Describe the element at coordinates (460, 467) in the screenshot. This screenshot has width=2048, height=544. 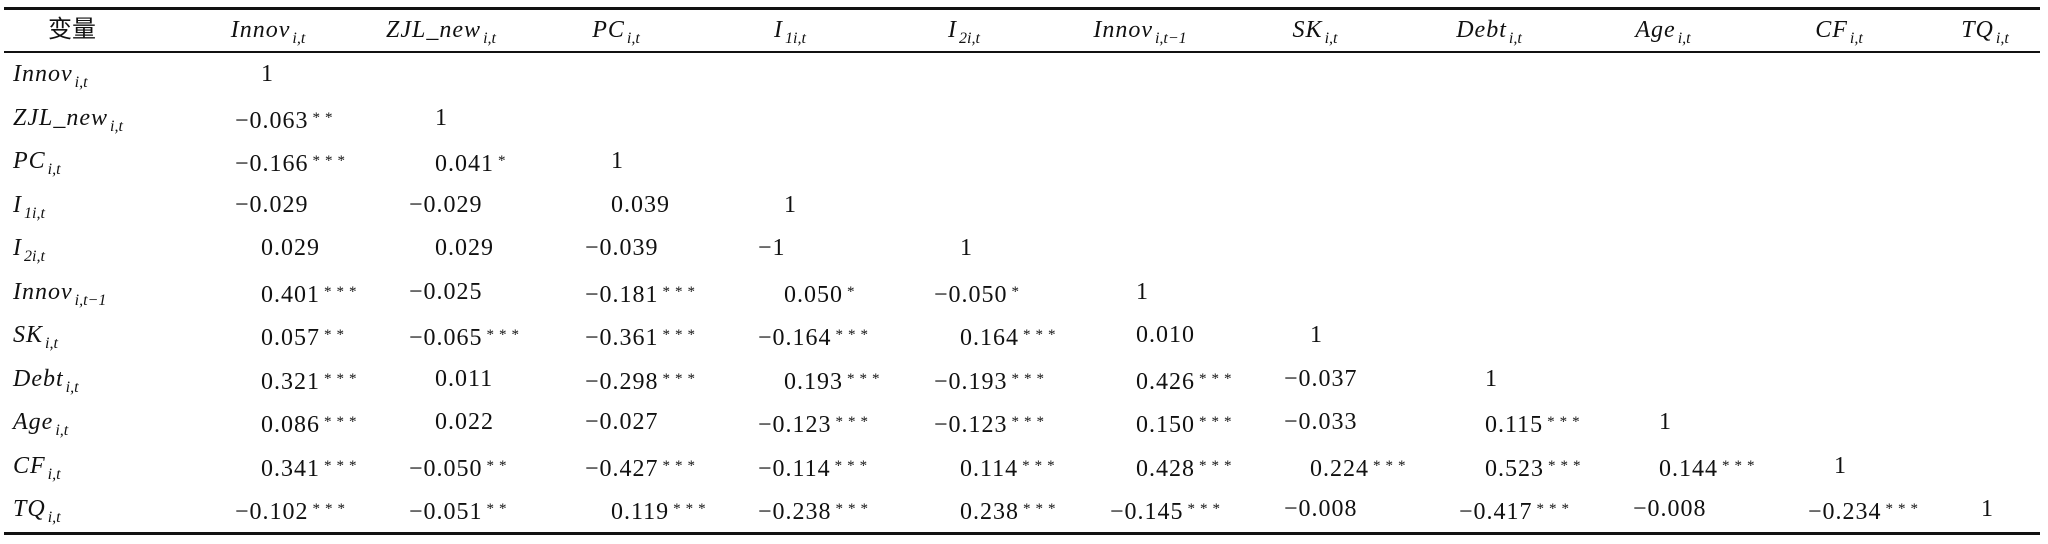
I see `cell: −0.050 **` at that location.